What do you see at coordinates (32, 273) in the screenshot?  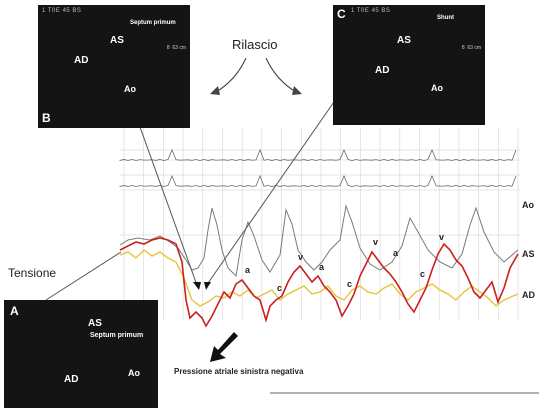 I see `tension-label: Tensione` at bounding box center [32, 273].